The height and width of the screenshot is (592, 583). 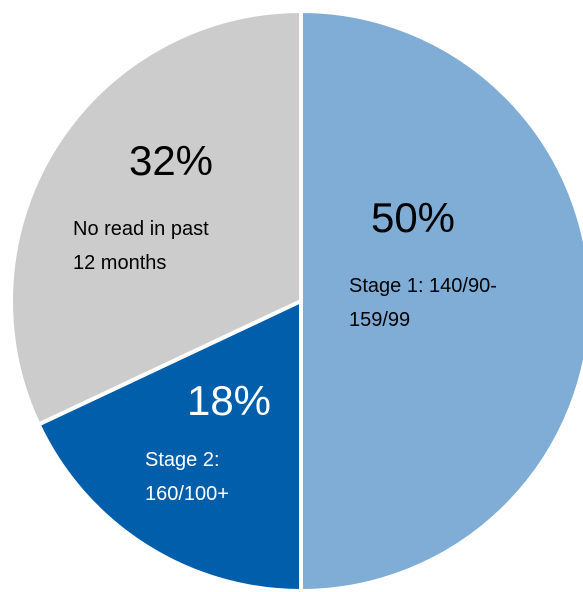 What do you see at coordinates (229, 400) in the screenshot?
I see `slice-2-percent-label: 18%` at bounding box center [229, 400].